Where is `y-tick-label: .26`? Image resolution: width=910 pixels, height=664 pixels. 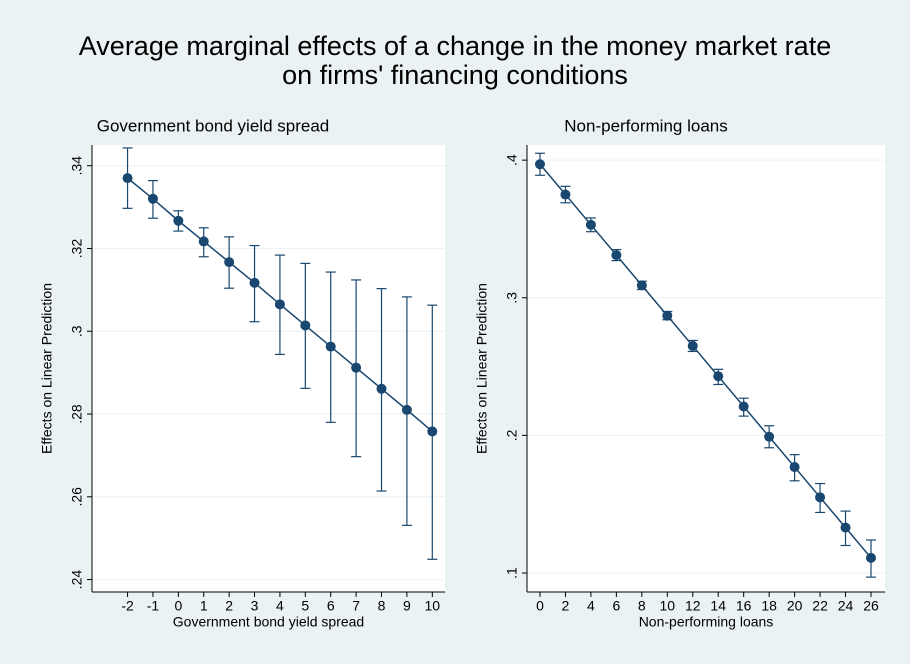 y-tick-label: .26 is located at coordinates (77, 497).